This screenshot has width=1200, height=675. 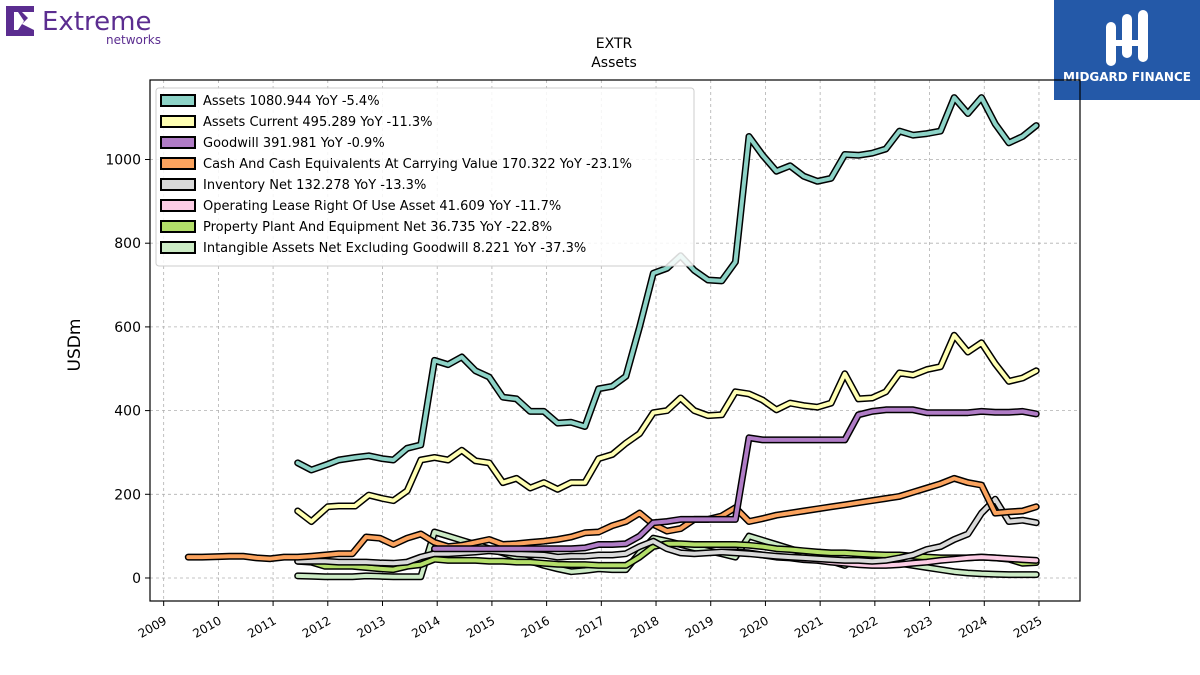 I want to click on y-axis-label: USDm, so click(x=75, y=345).